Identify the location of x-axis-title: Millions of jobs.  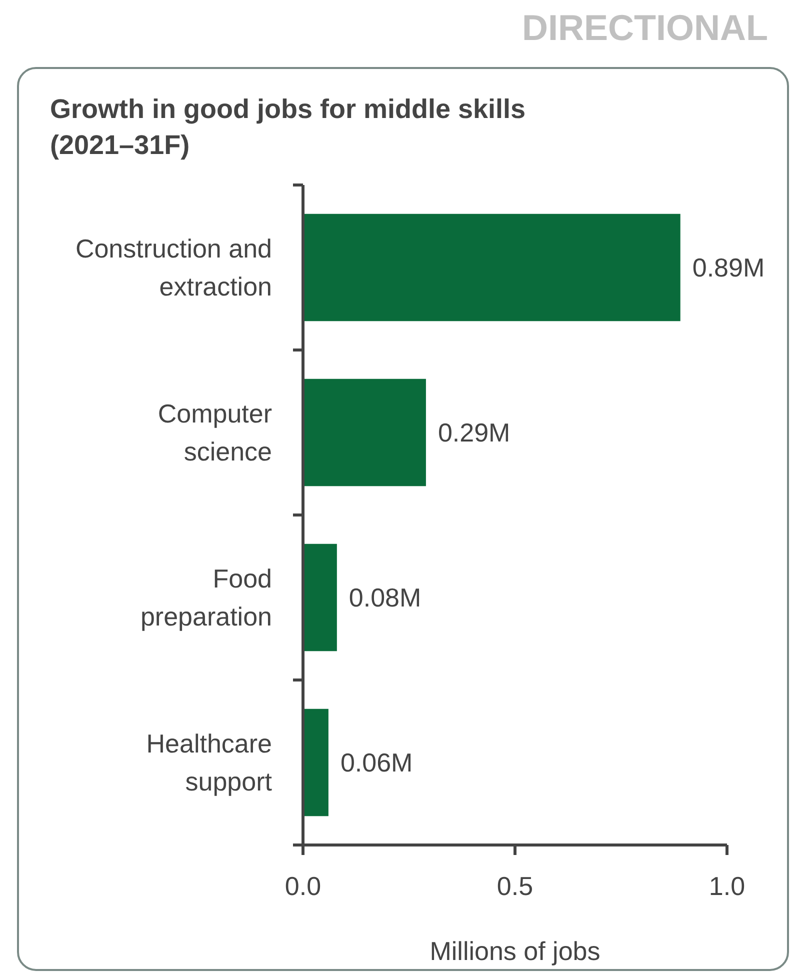
(515, 951).